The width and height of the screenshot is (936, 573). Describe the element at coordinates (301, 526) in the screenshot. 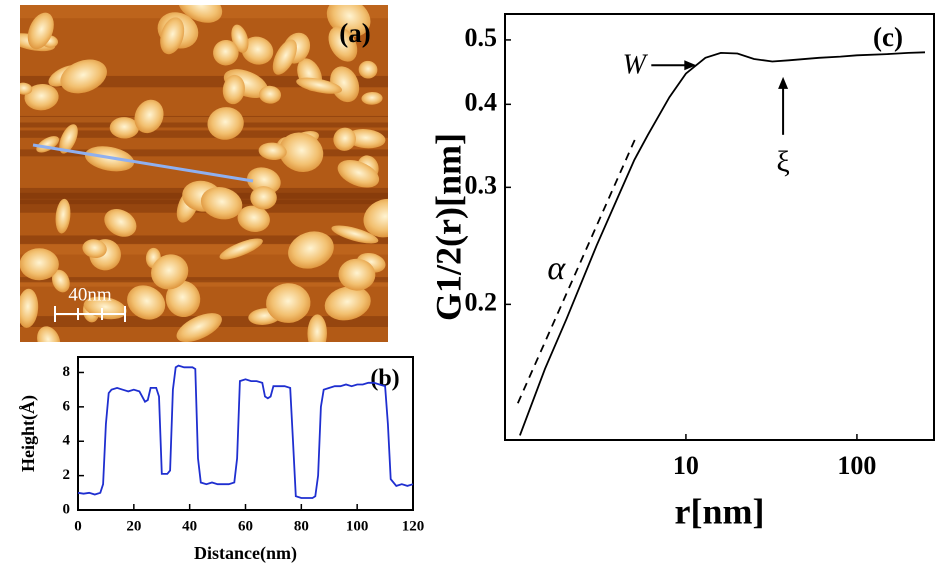

I see `x-tick-label: 80` at that location.